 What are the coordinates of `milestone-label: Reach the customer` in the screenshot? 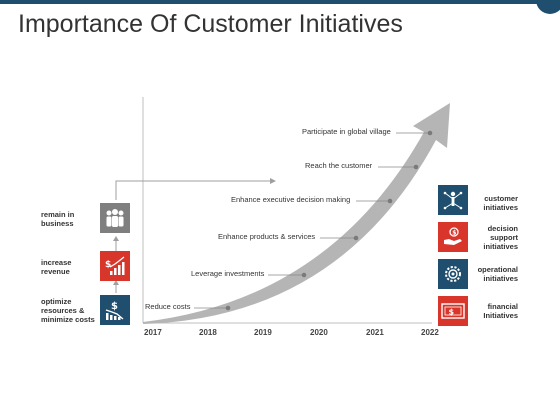 It's located at (339, 165).